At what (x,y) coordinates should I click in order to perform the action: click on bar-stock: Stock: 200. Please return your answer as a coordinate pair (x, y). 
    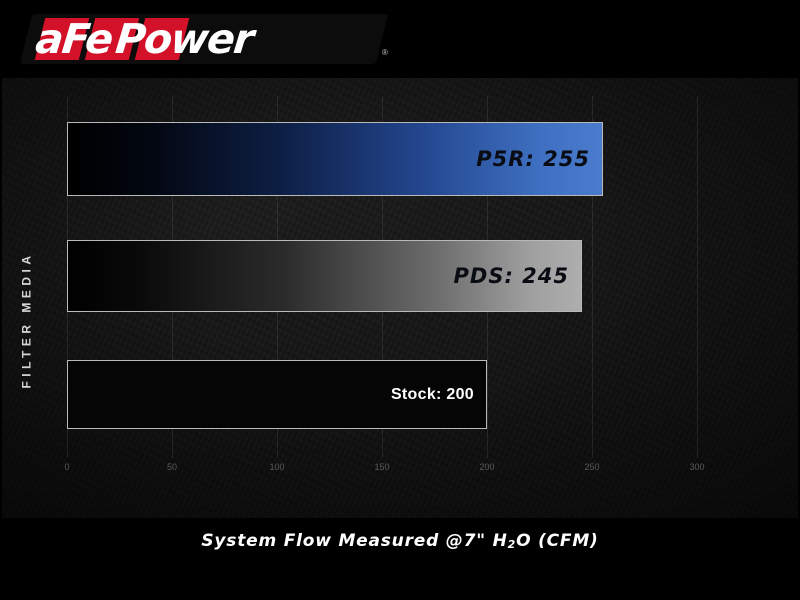
    Looking at the image, I should click on (277, 394).